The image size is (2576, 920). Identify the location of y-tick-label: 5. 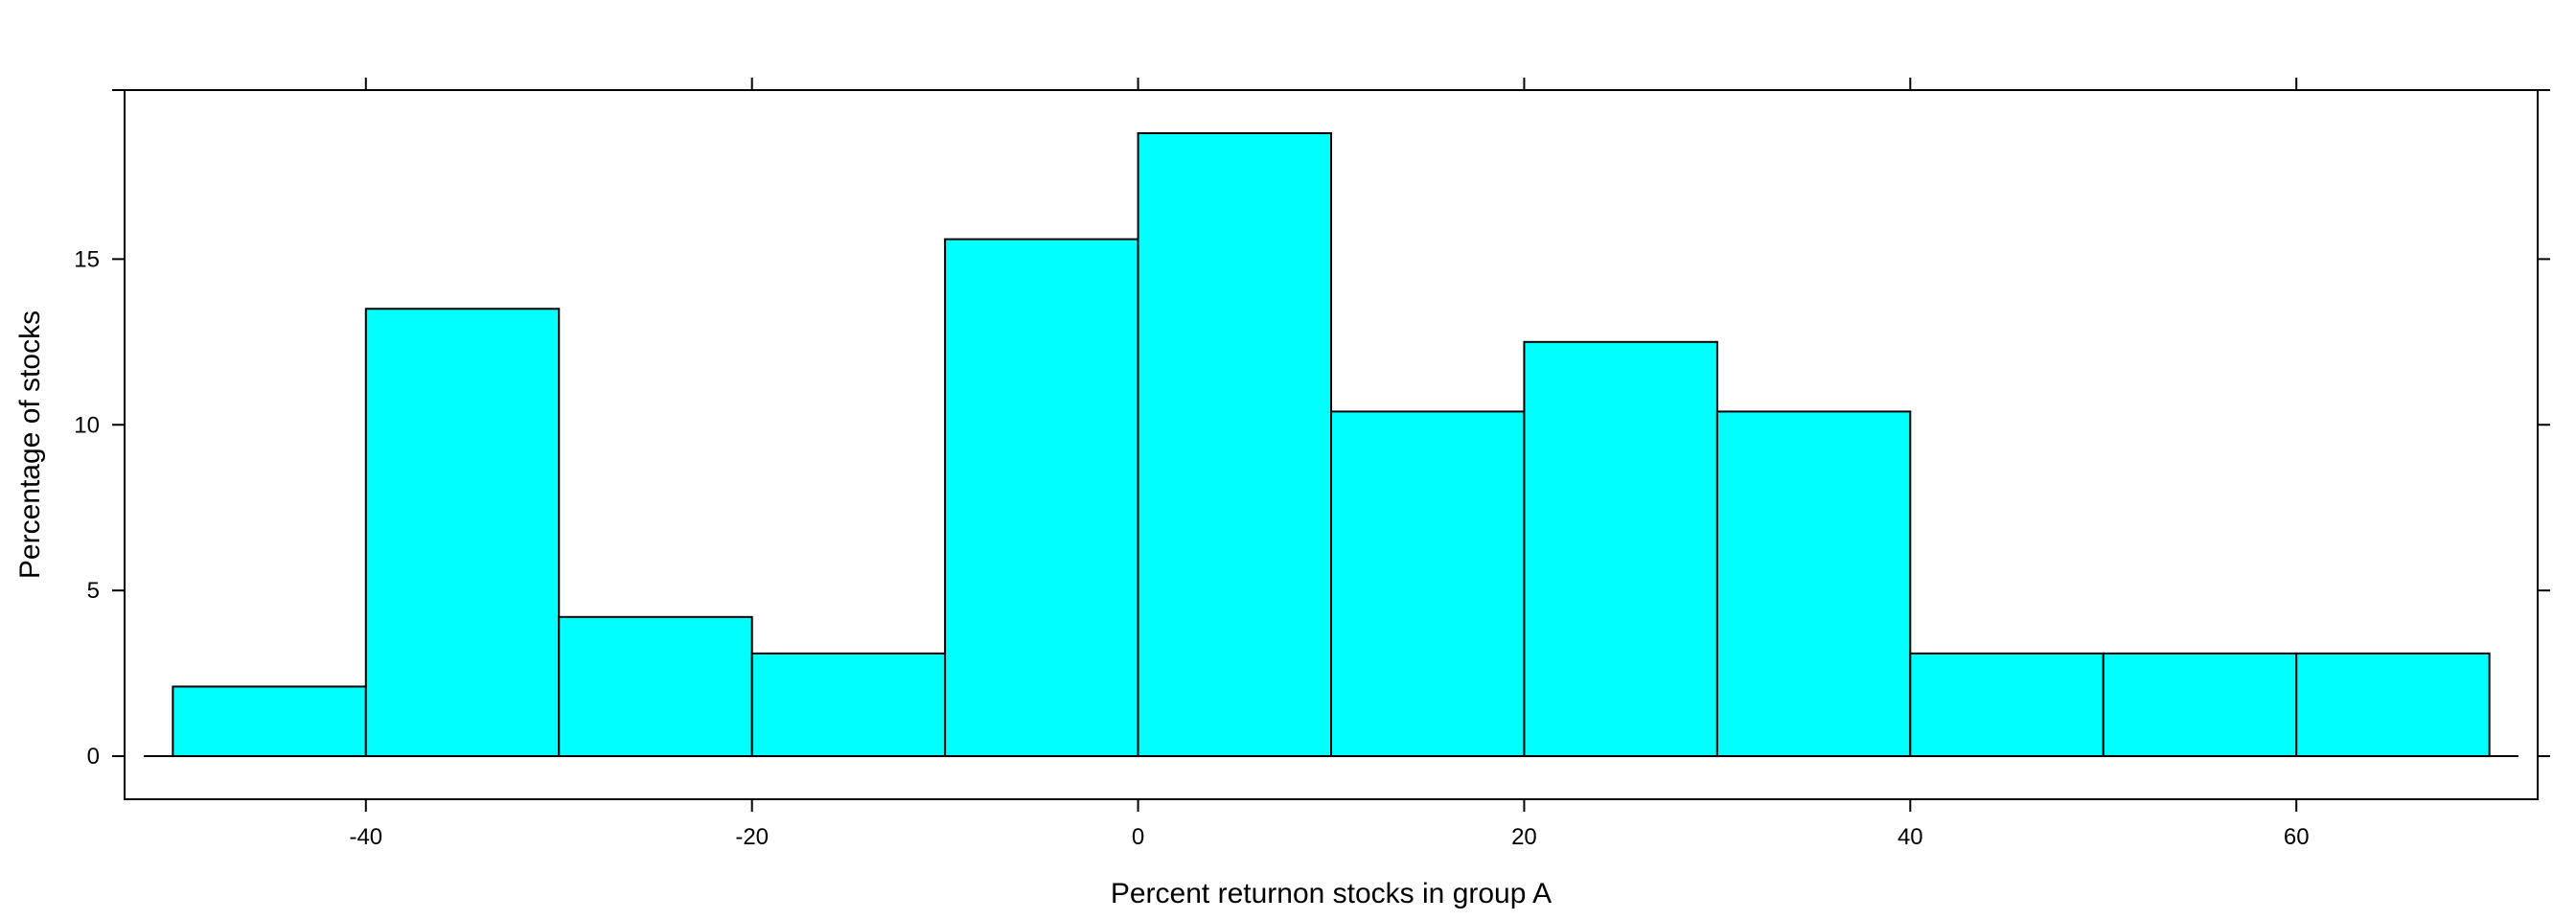
(93, 591).